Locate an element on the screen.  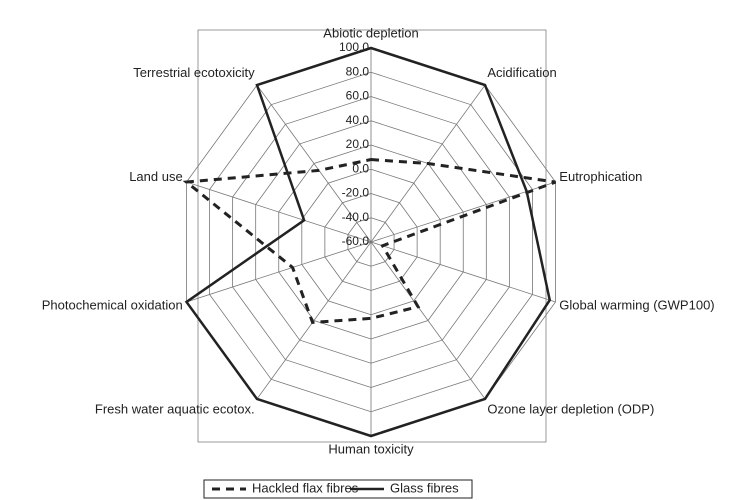
tick-label: -20.0 is located at coordinates (356, 193).